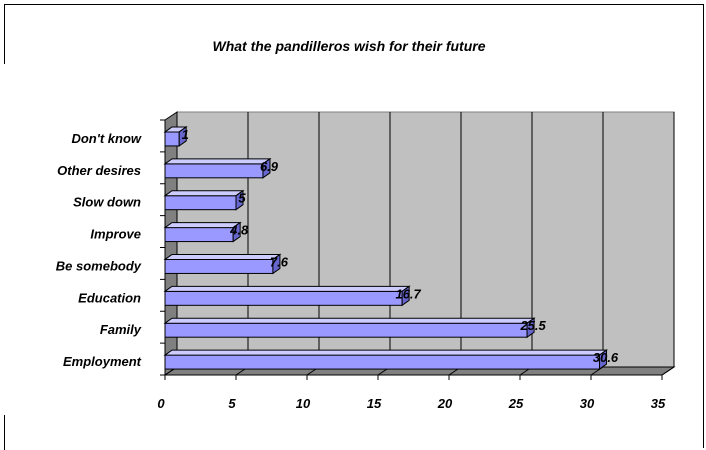 This screenshot has width=706, height=450. Describe the element at coordinates (587, 403) in the screenshot. I see `x-tick-label: 30` at that location.